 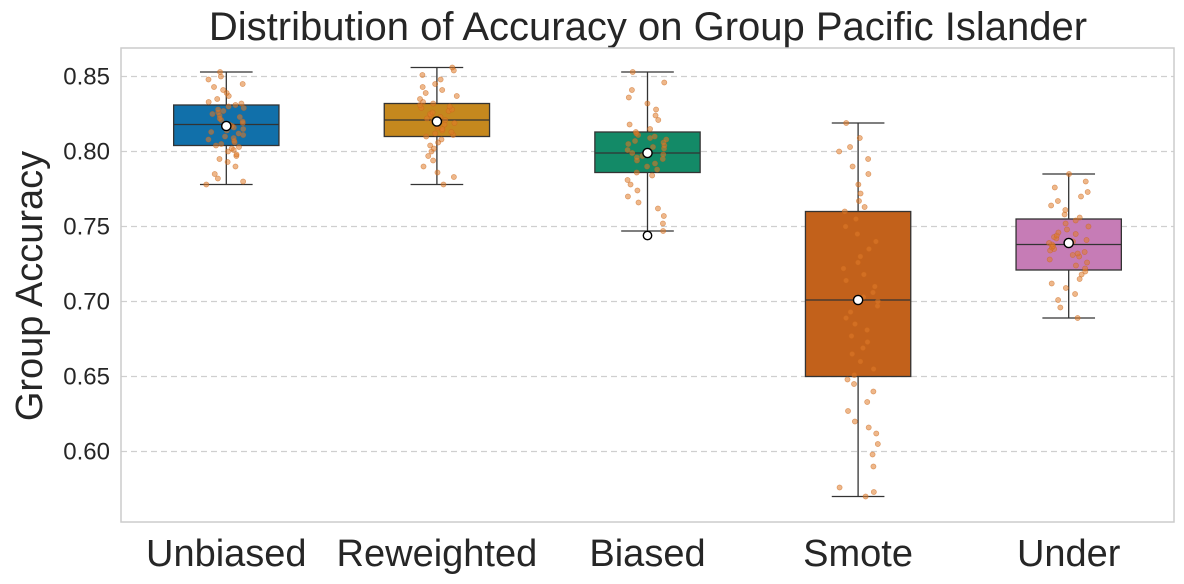 What do you see at coordinates (647, 155) in the screenshot?
I see `box-group-biased` at bounding box center [647, 155].